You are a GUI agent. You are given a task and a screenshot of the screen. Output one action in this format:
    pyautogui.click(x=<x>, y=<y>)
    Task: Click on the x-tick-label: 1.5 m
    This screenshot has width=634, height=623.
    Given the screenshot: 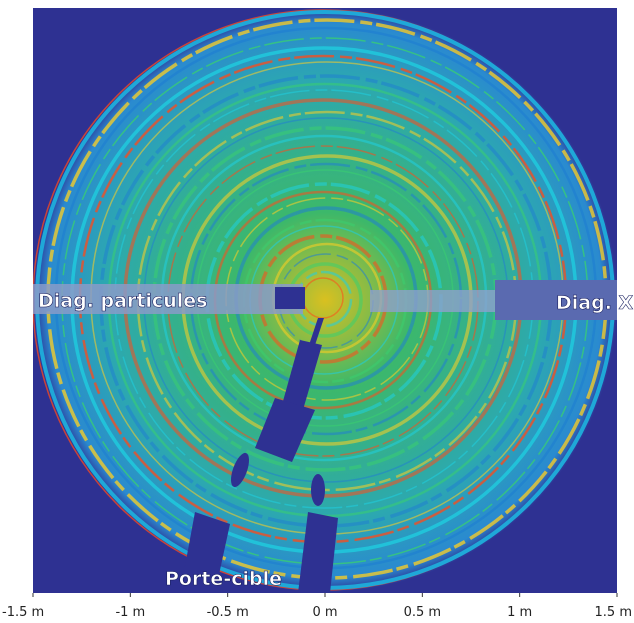 What is the action you would take?
    pyautogui.click(x=613, y=612)
    